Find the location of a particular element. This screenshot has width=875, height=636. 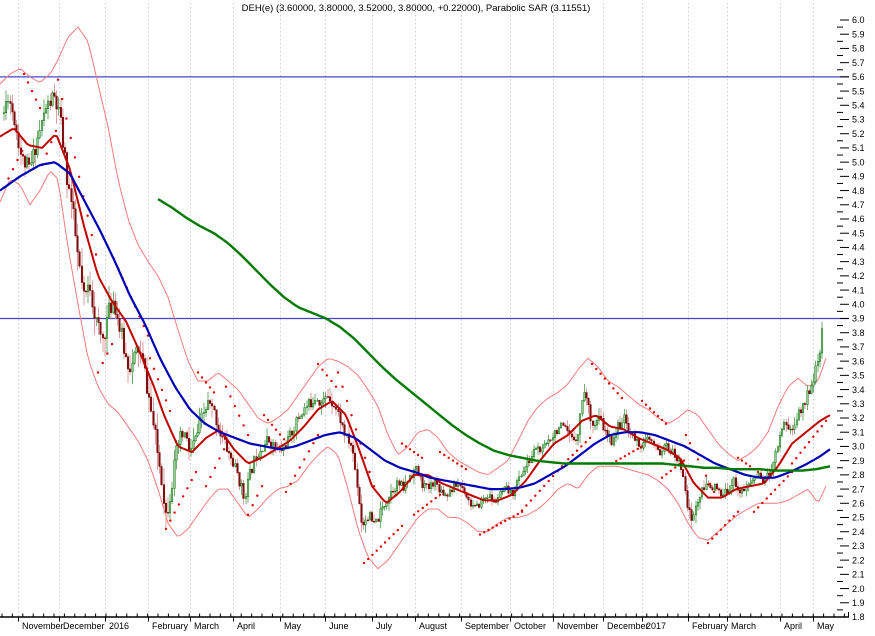

y-axis-label: 4.6 is located at coordinates (858, 219).